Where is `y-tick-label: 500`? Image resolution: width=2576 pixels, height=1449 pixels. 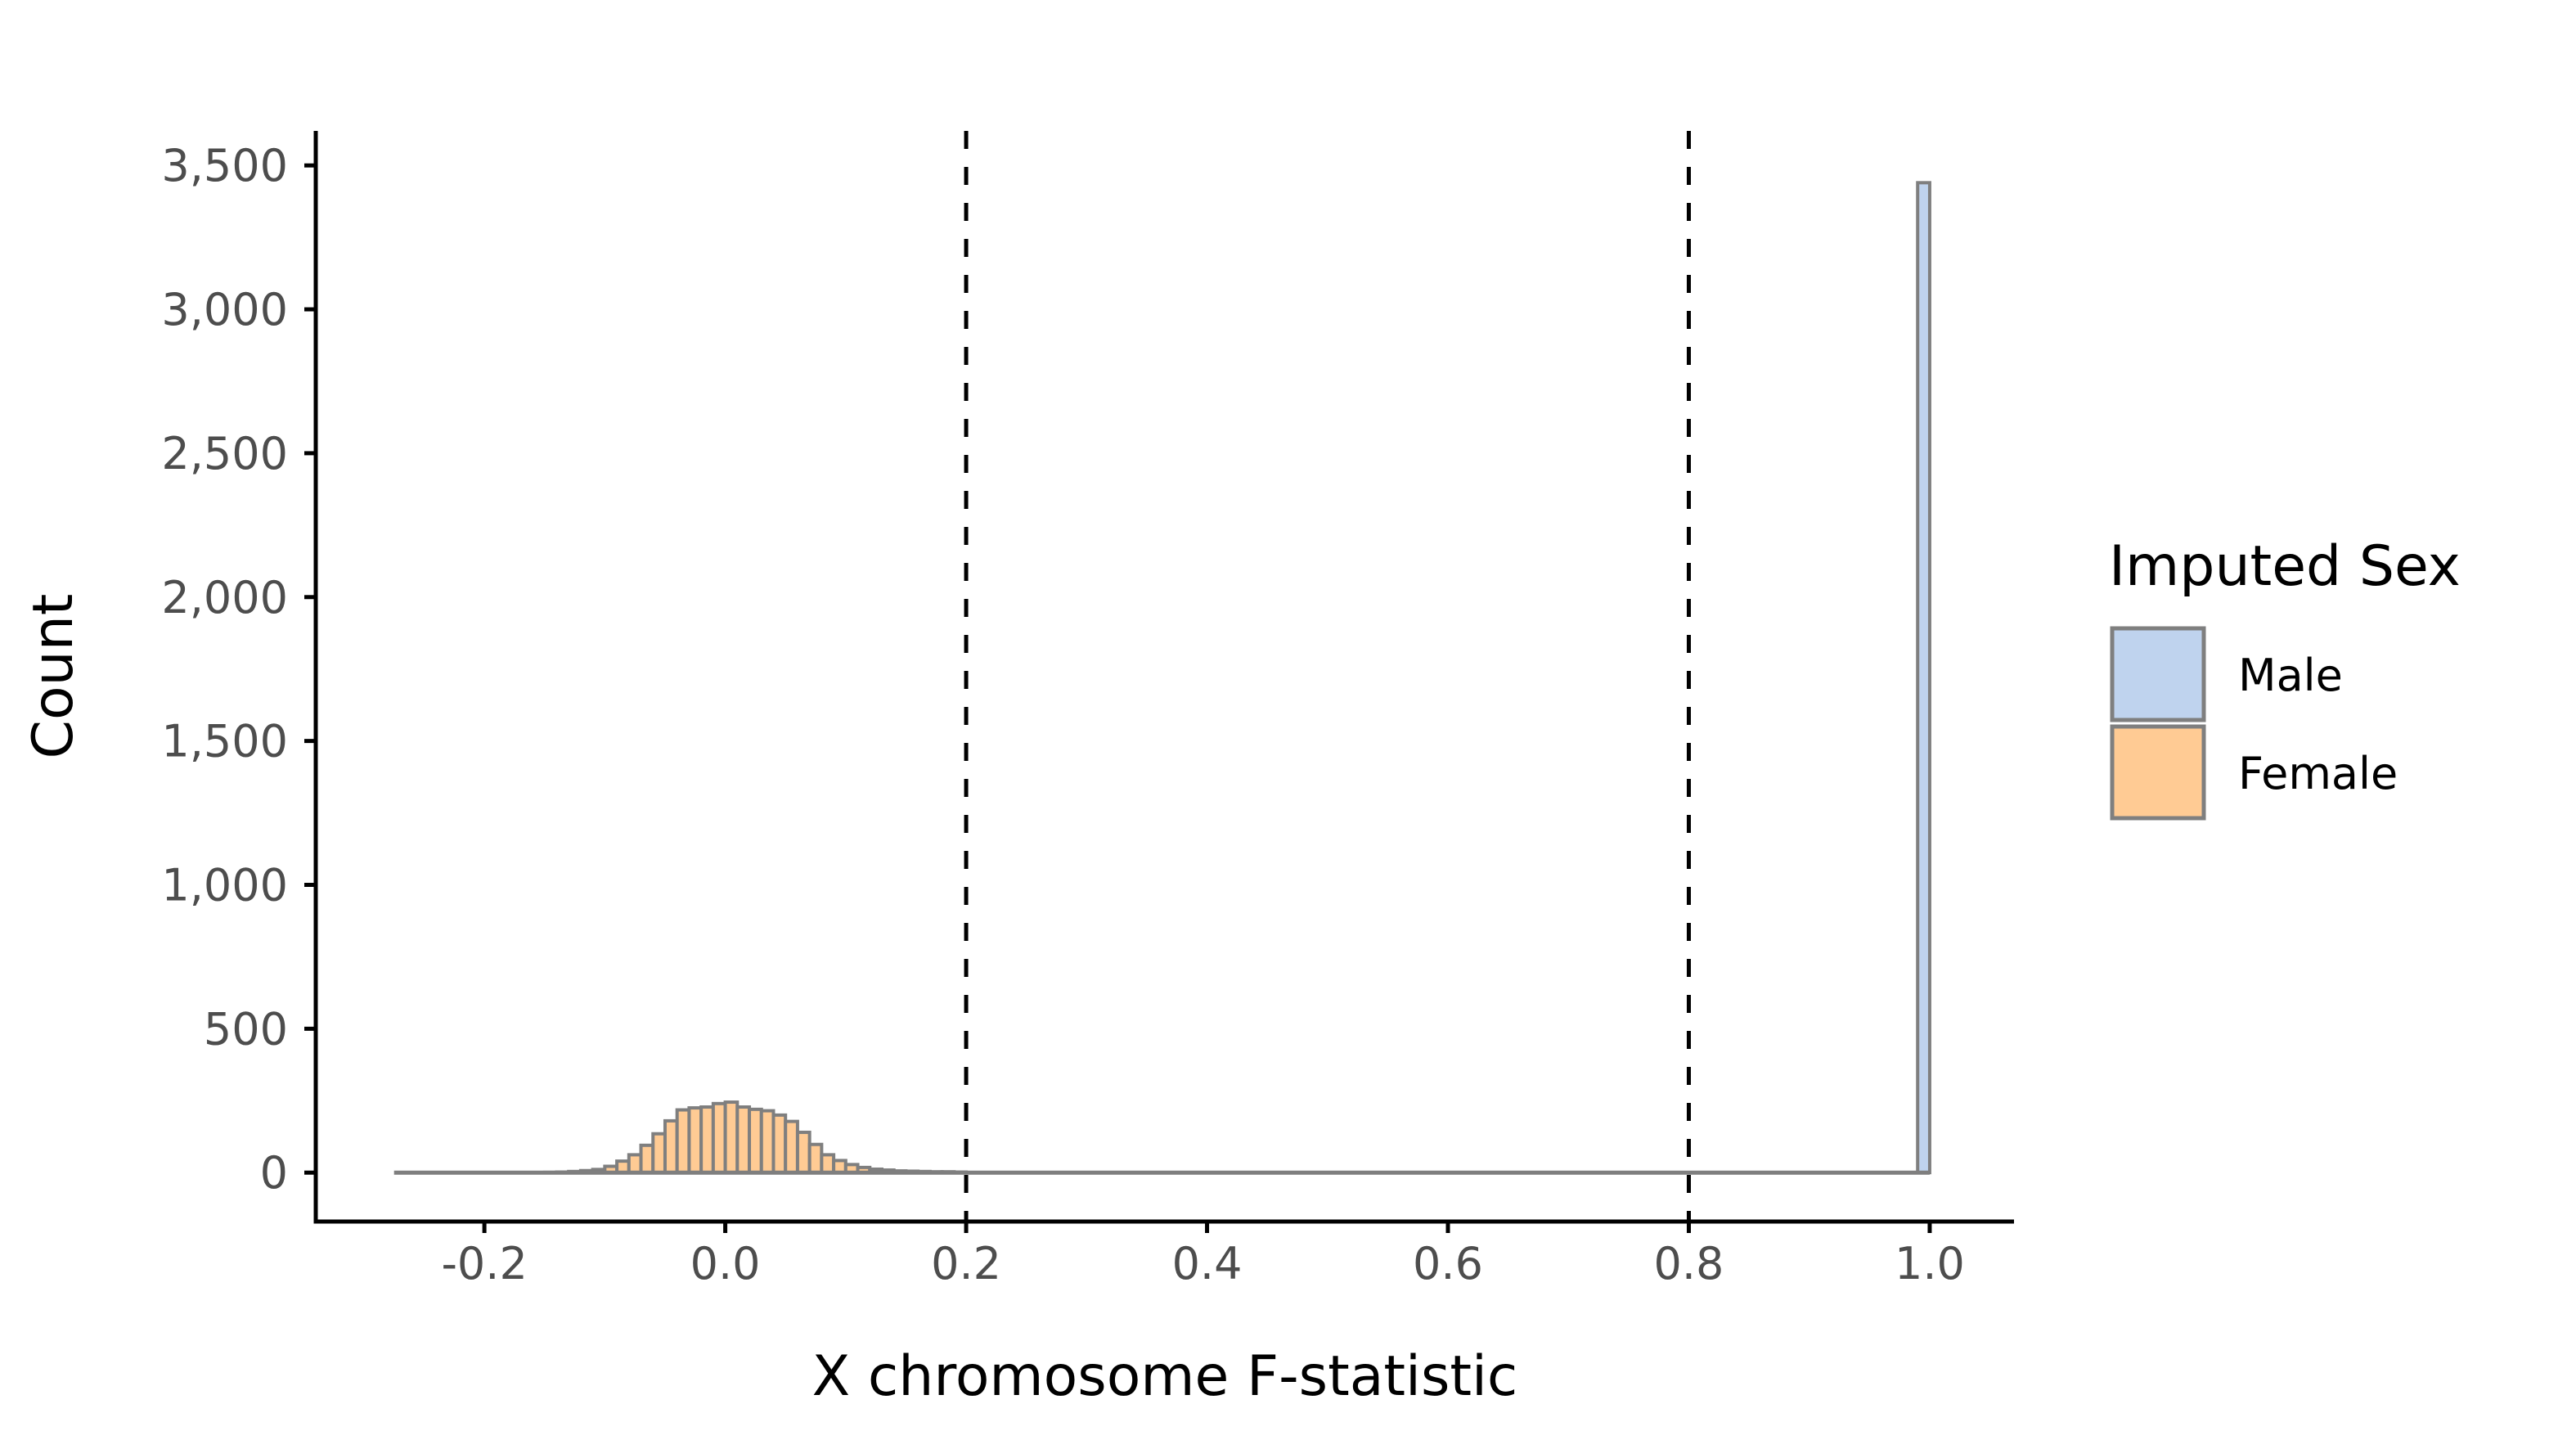 y-tick-label: 500 is located at coordinates (246, 1029).